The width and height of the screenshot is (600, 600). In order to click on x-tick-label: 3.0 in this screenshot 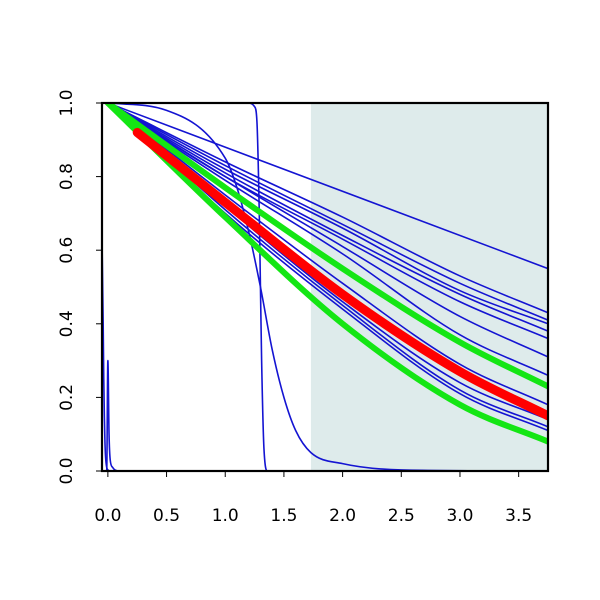, I will do `click(459, 516)`.